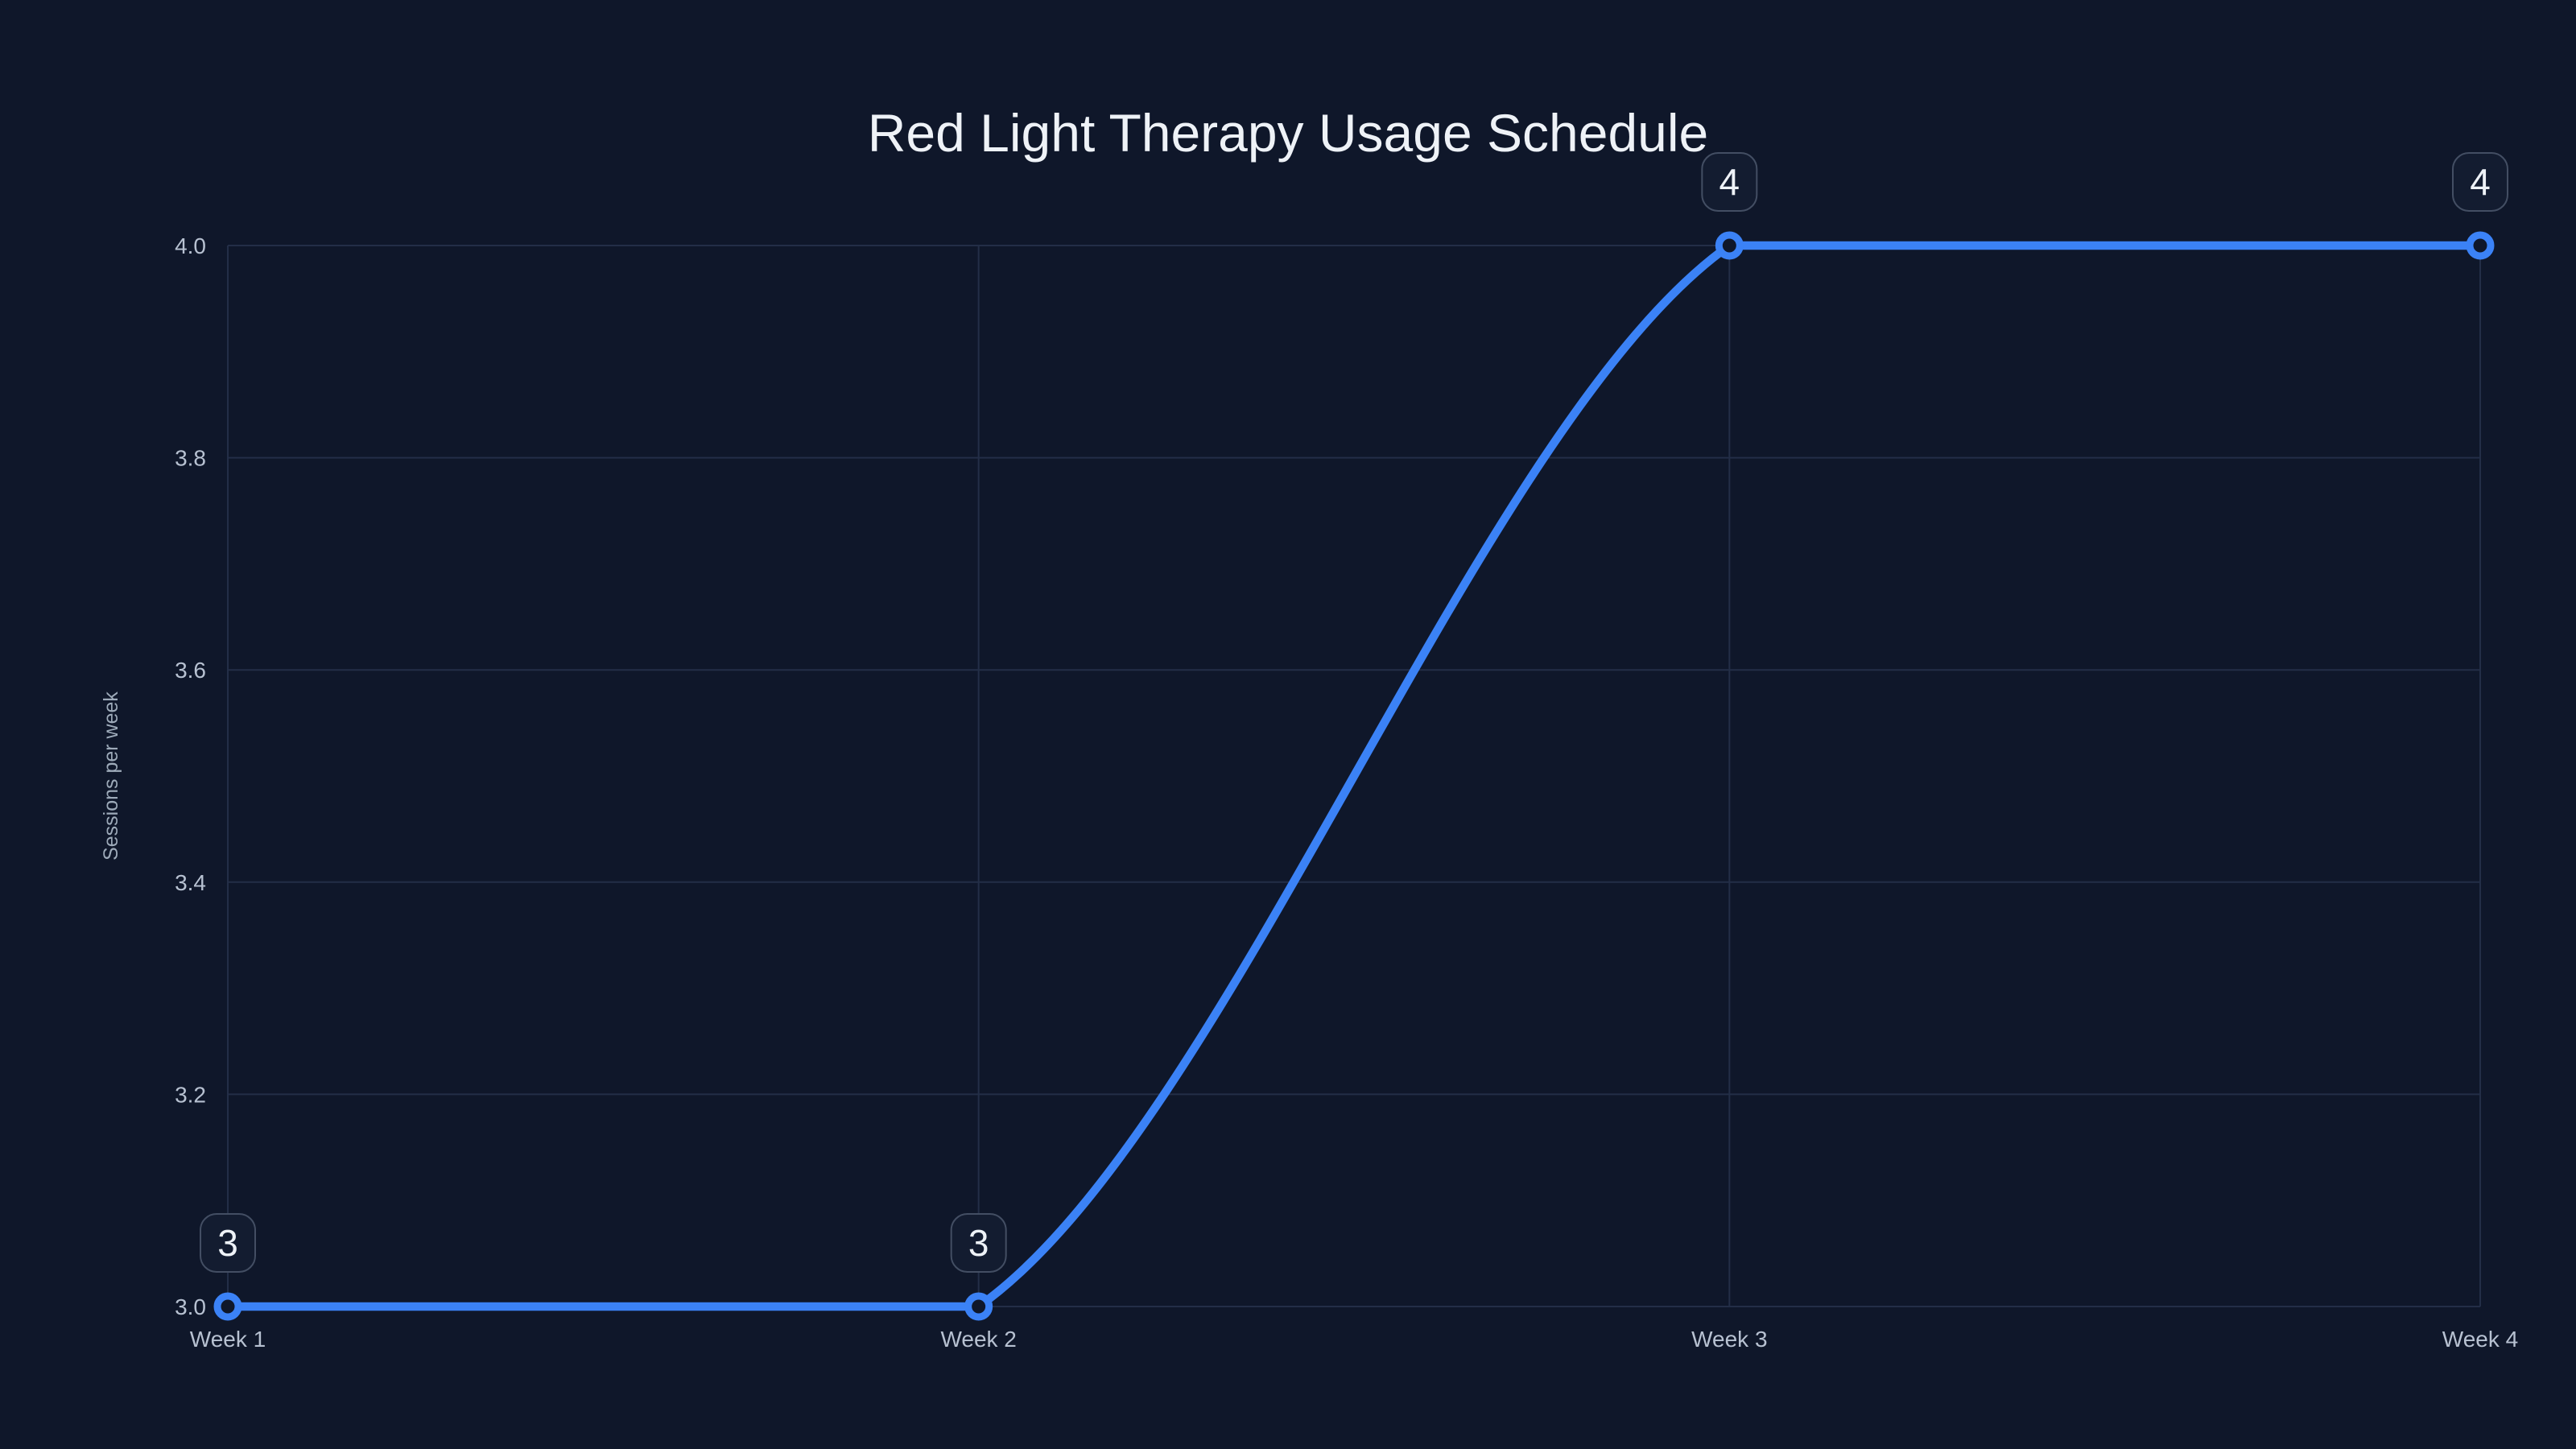 This screenshot has width=2576, height=1449. I want to click on y-tick-label: 3.2, so click(190, 1094).